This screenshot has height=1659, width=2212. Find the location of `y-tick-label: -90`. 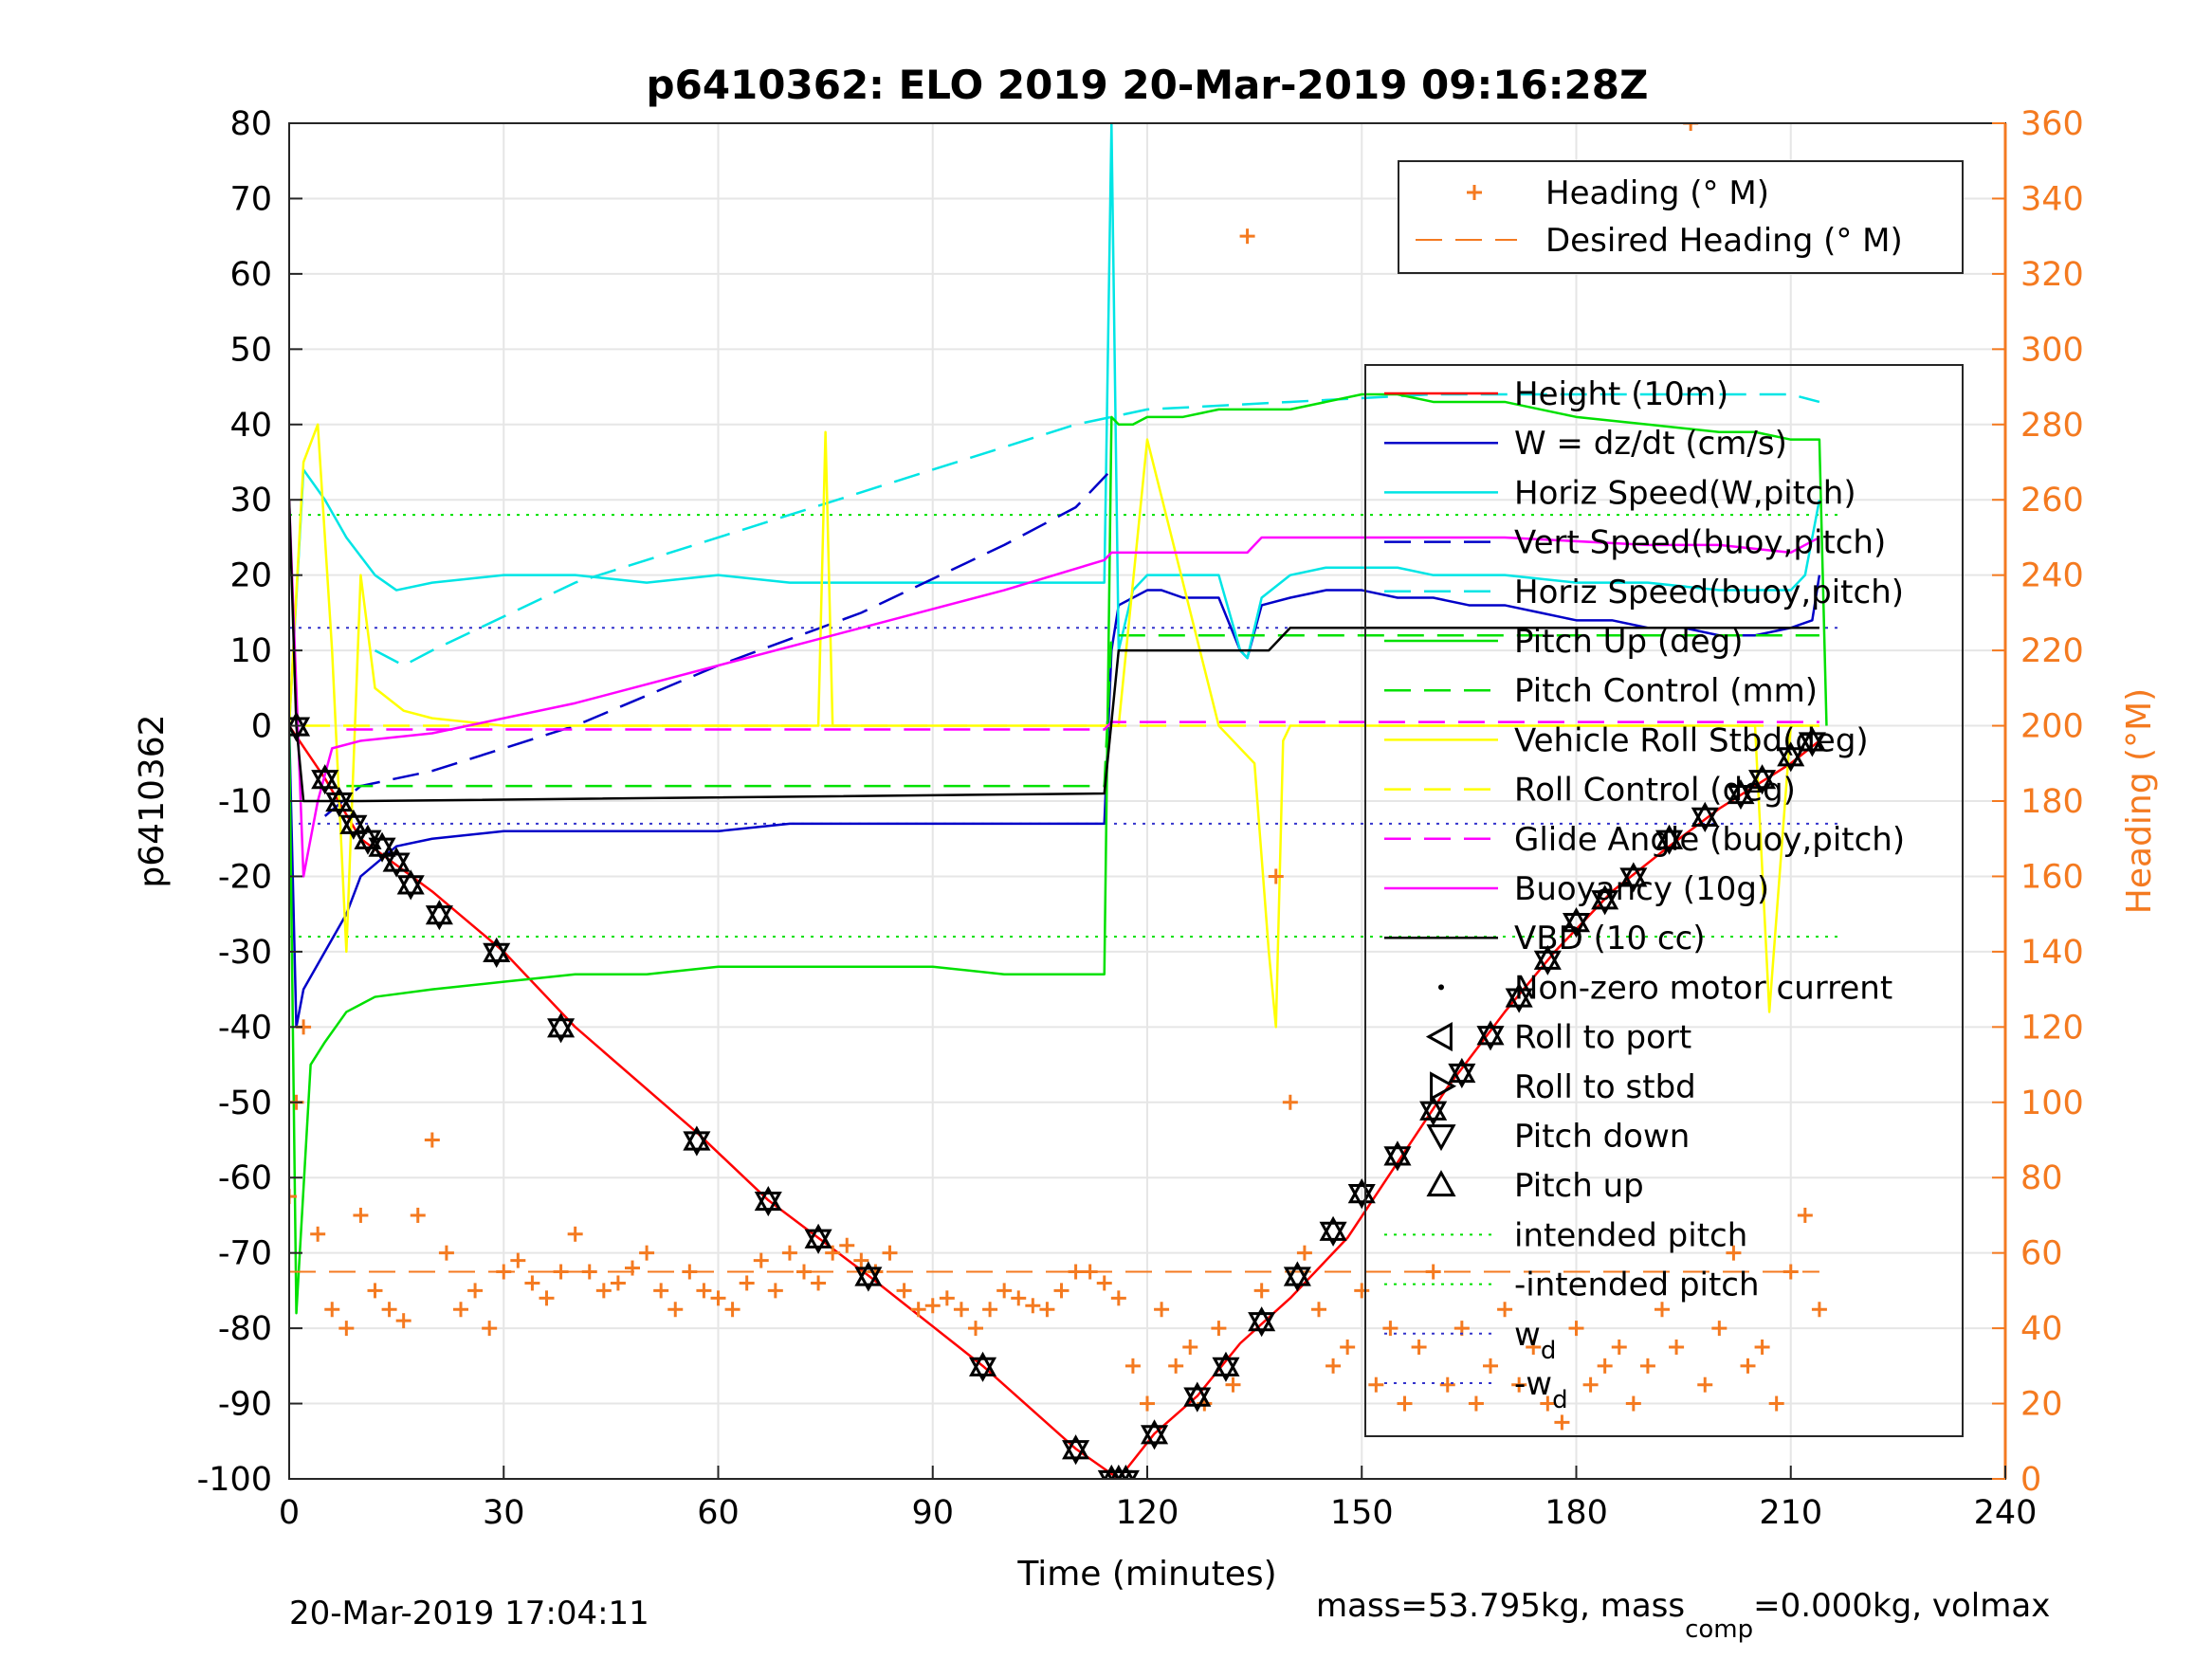

y-tick-label: -90 is located at coordinates (245, 1405).